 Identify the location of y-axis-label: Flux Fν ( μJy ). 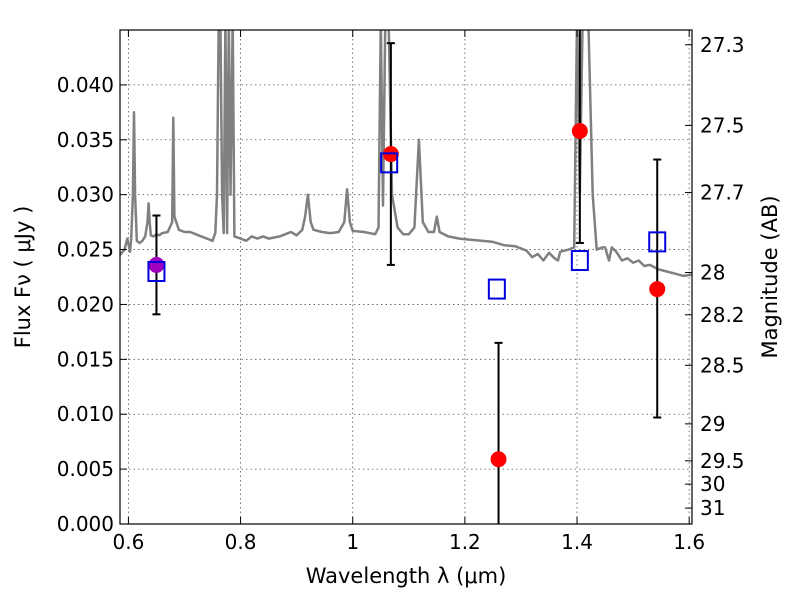
(23, 277).